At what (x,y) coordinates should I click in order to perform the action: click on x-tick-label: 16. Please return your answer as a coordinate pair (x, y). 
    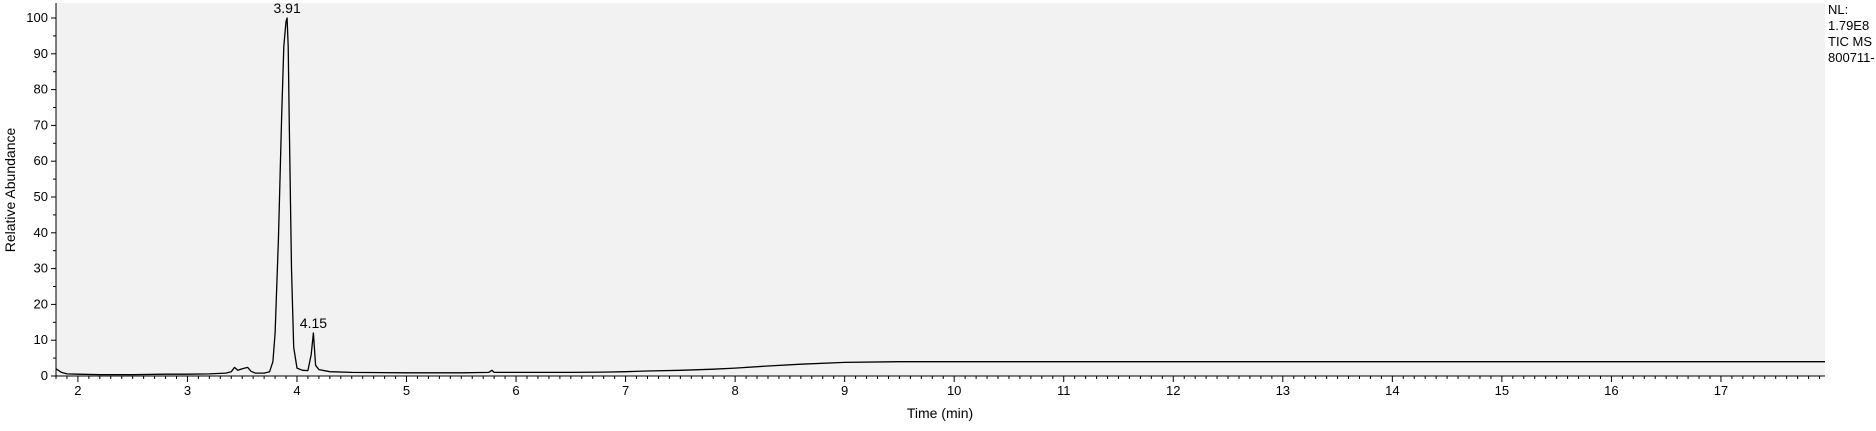
    Looking at the image, I should click on (1611, 390).